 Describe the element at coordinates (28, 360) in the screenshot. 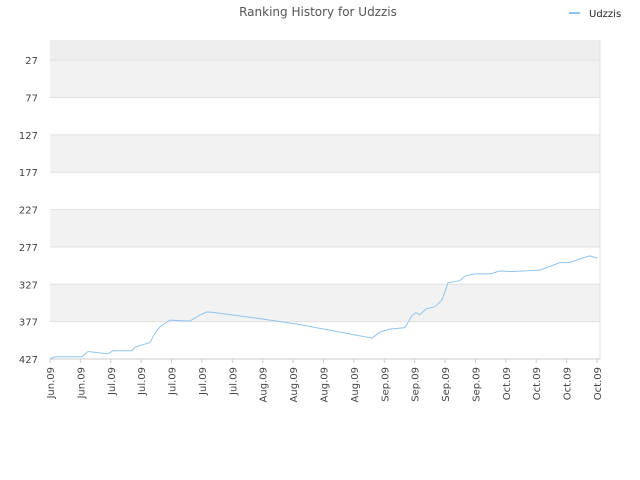

I see `y-tick-label: 427` at that location.